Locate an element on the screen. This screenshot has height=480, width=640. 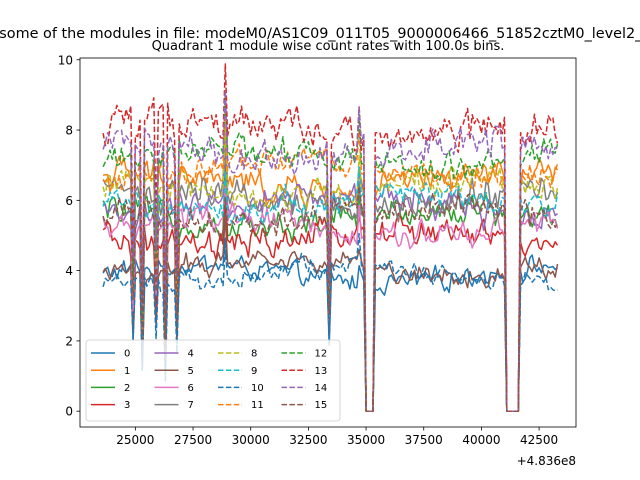
x-tick-label: 42500 is located at coordinates (539, 440).